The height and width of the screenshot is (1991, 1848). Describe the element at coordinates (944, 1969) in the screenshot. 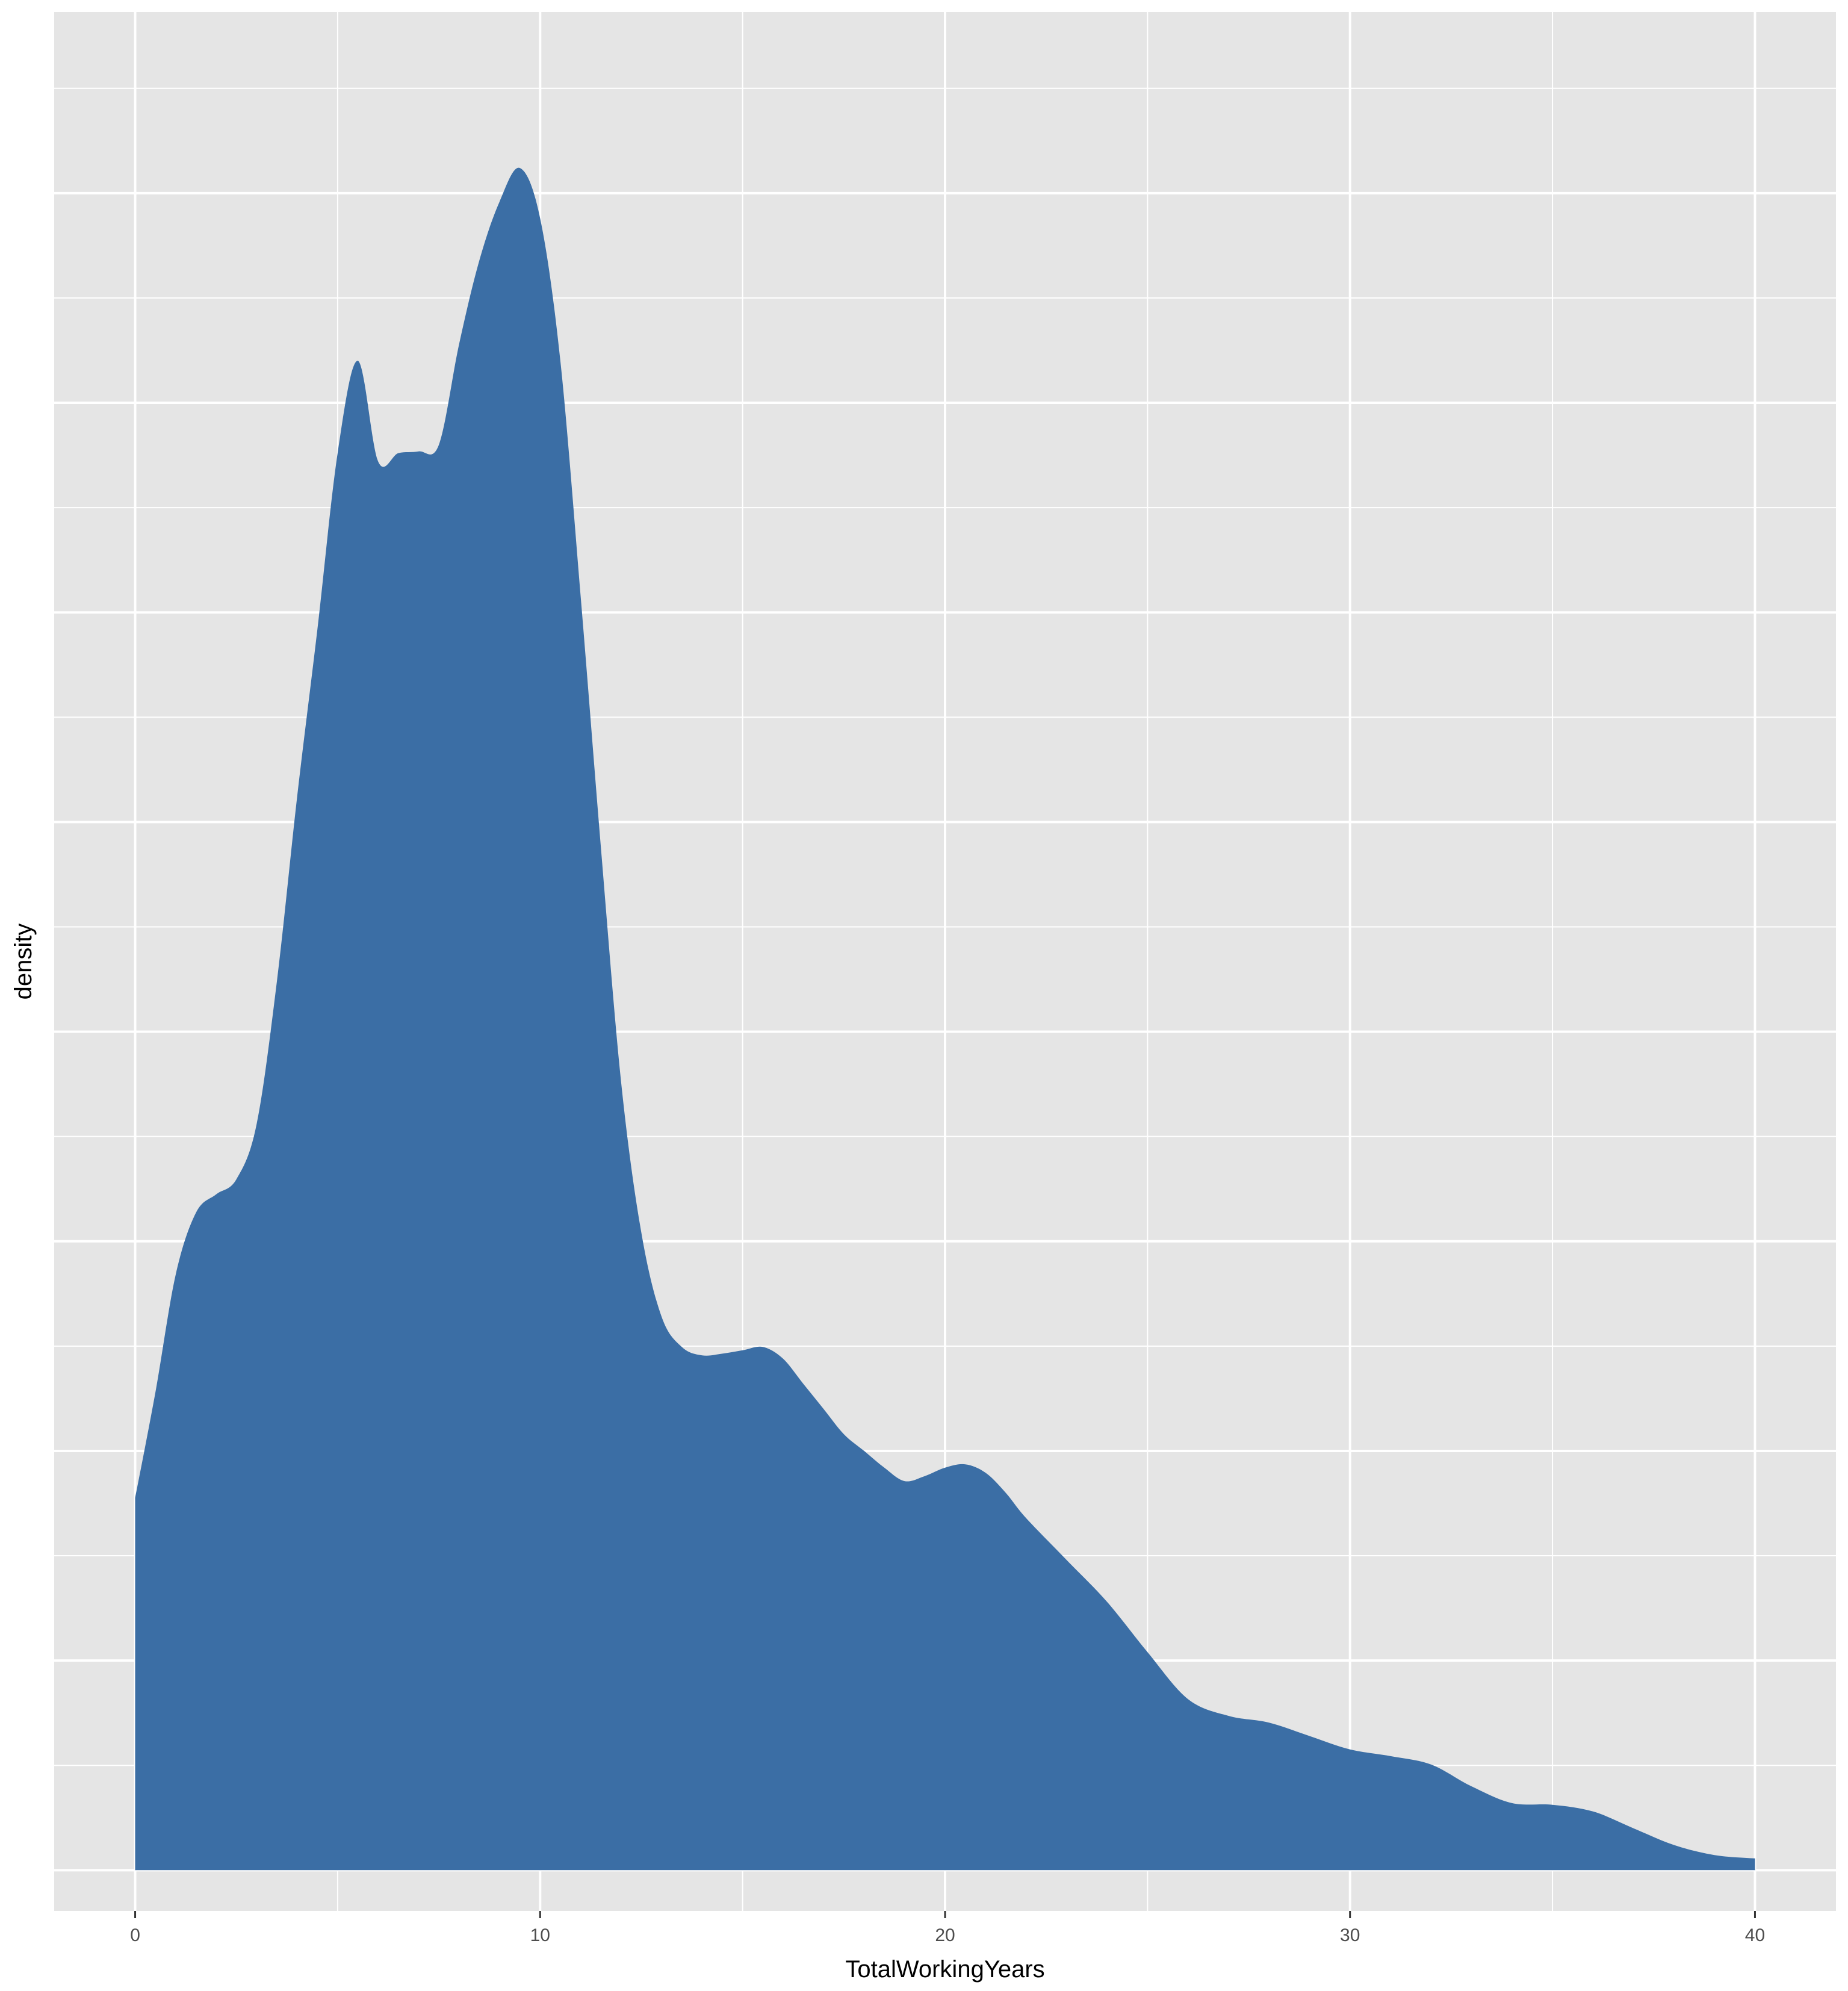

I see `x-axis-title: TotalWorkingYears` at that location.